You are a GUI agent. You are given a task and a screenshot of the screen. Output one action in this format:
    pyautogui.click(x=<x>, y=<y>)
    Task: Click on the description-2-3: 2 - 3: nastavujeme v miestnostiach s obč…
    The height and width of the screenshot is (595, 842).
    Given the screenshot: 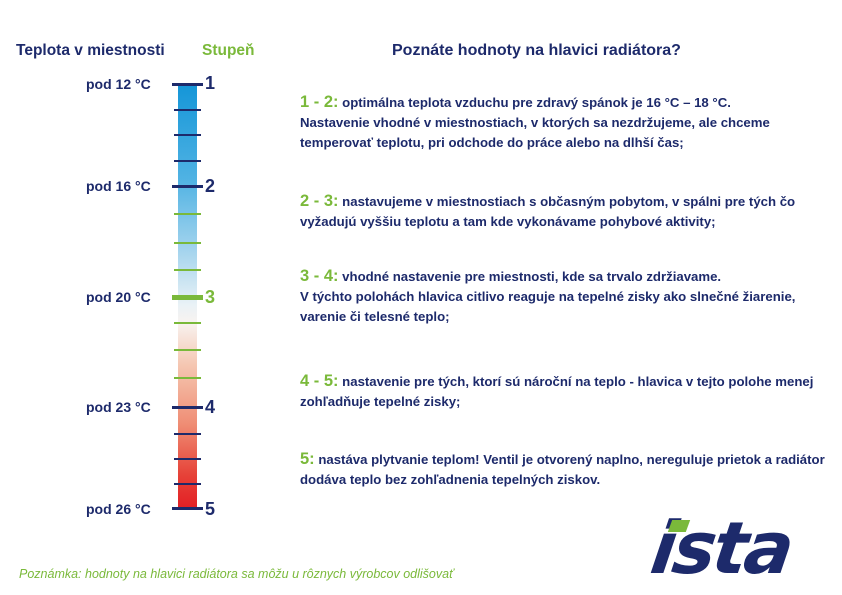 What is the action you would take?
    pyautogui.click(x=565, y=211)
    